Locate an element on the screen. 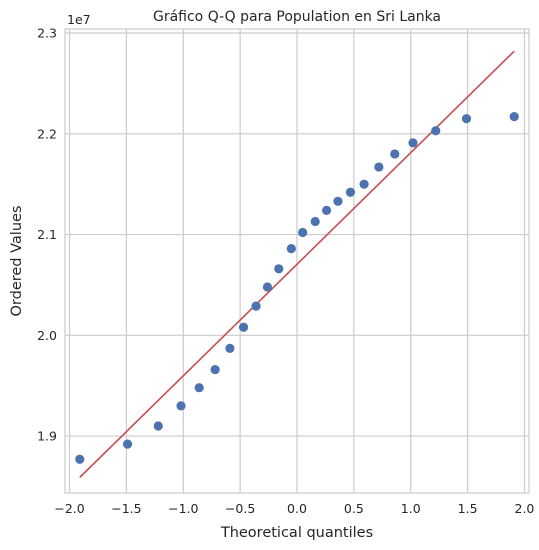 The width and height of the screenshot is (539, 550). y-axis-offset-text: 1e7 is located at coordinates (79, 19).